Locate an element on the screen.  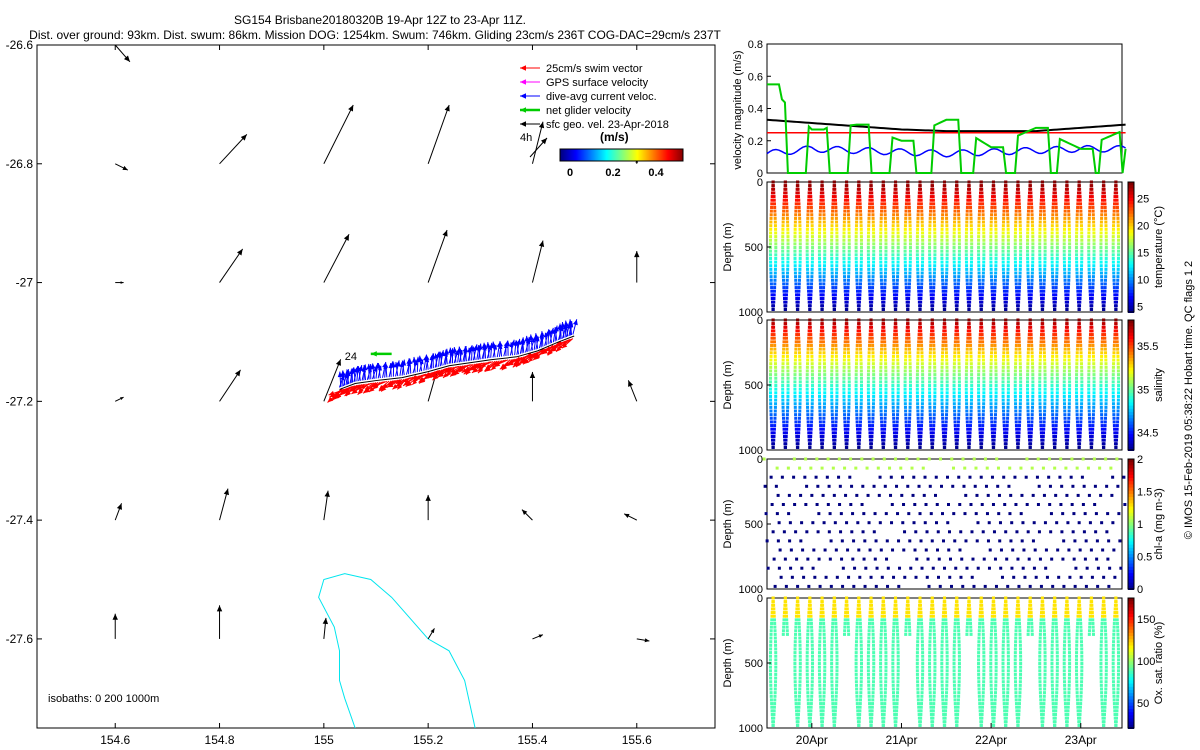
dac-vector is located at coordinates (354, 374).